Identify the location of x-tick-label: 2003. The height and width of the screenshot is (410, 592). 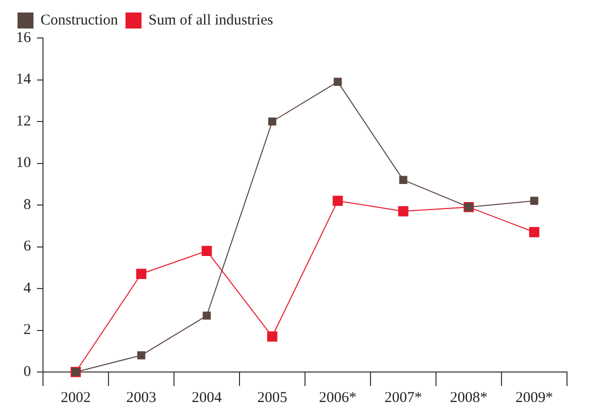
(141, 398).